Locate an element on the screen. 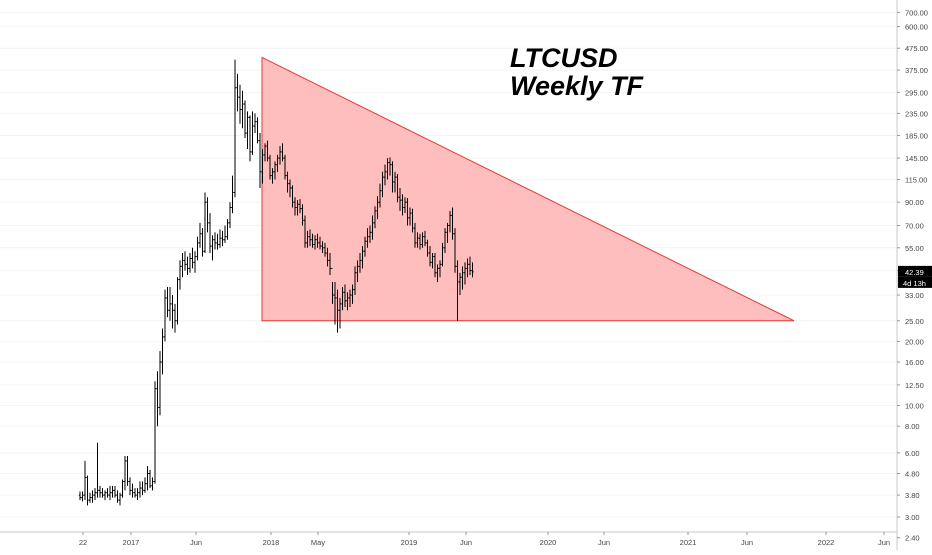  time-tick-label: 22 is located at coordinates (83, 542).